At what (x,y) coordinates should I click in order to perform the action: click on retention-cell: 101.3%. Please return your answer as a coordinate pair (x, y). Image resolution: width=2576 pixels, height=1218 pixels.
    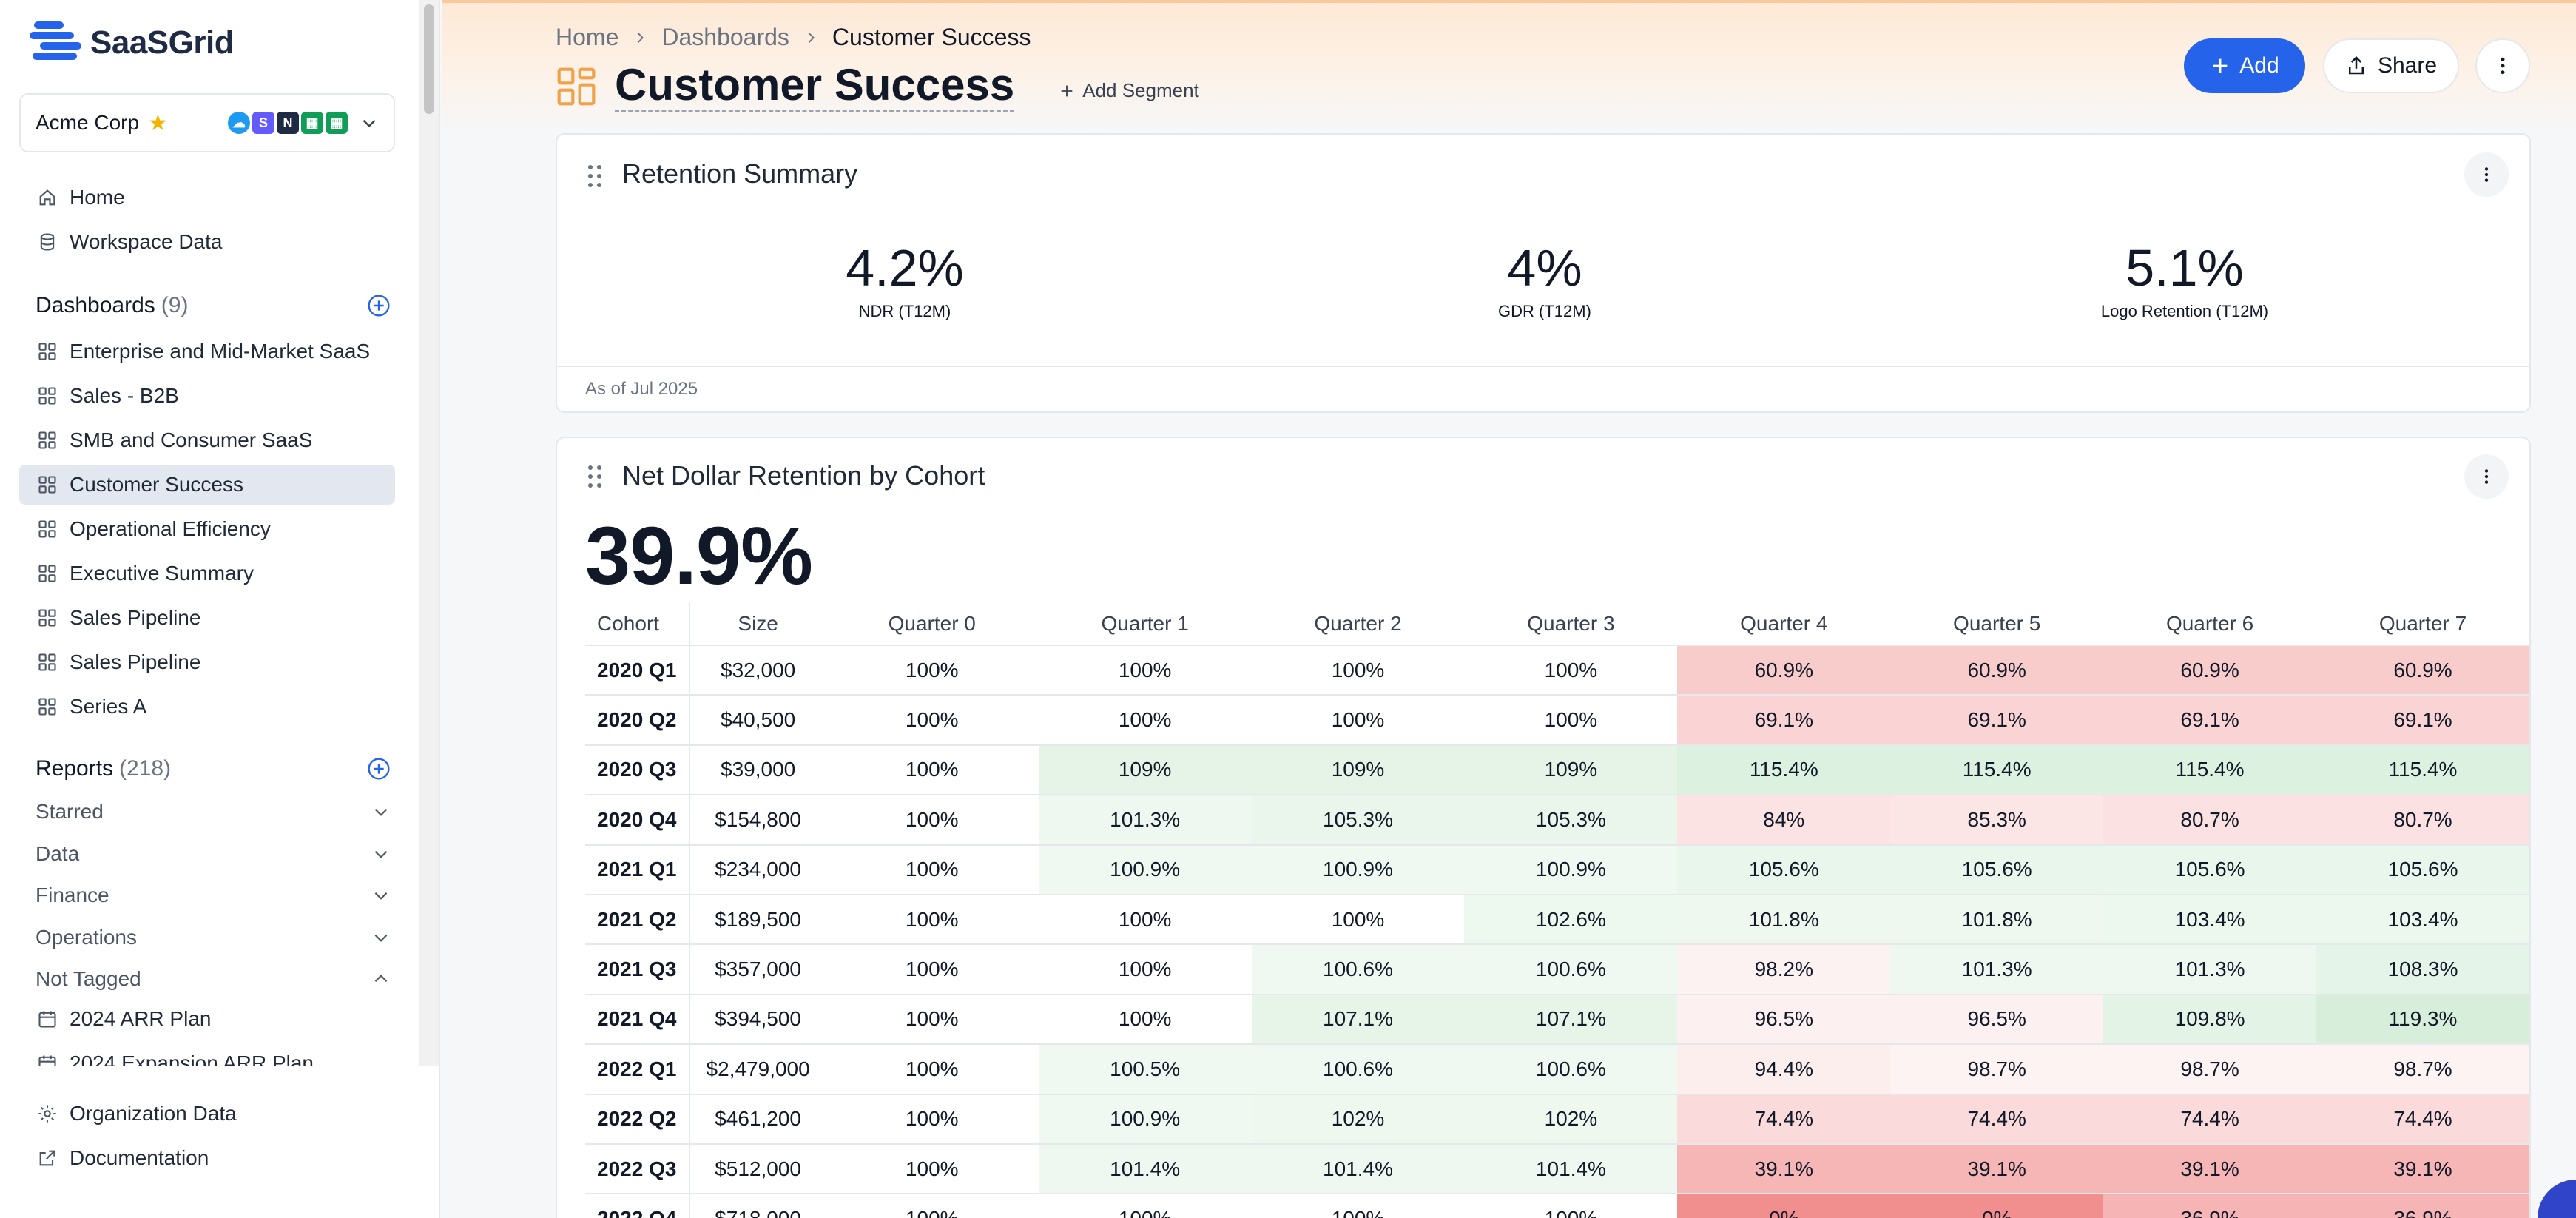
    Looking at the image, I should click on (2210, 969).